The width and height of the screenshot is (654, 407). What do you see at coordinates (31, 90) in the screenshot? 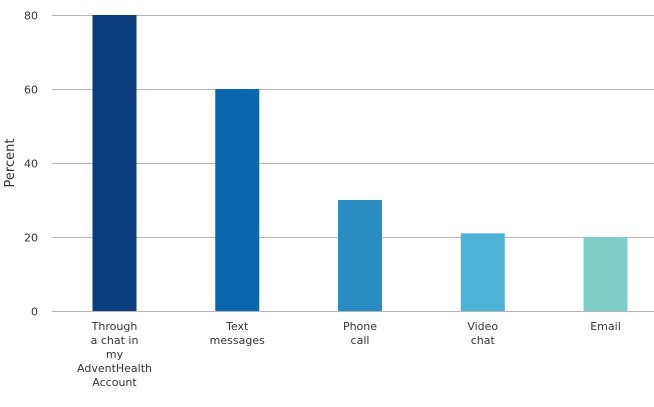
I see `y-tick-label: 60` at bounding box center [31, 90].